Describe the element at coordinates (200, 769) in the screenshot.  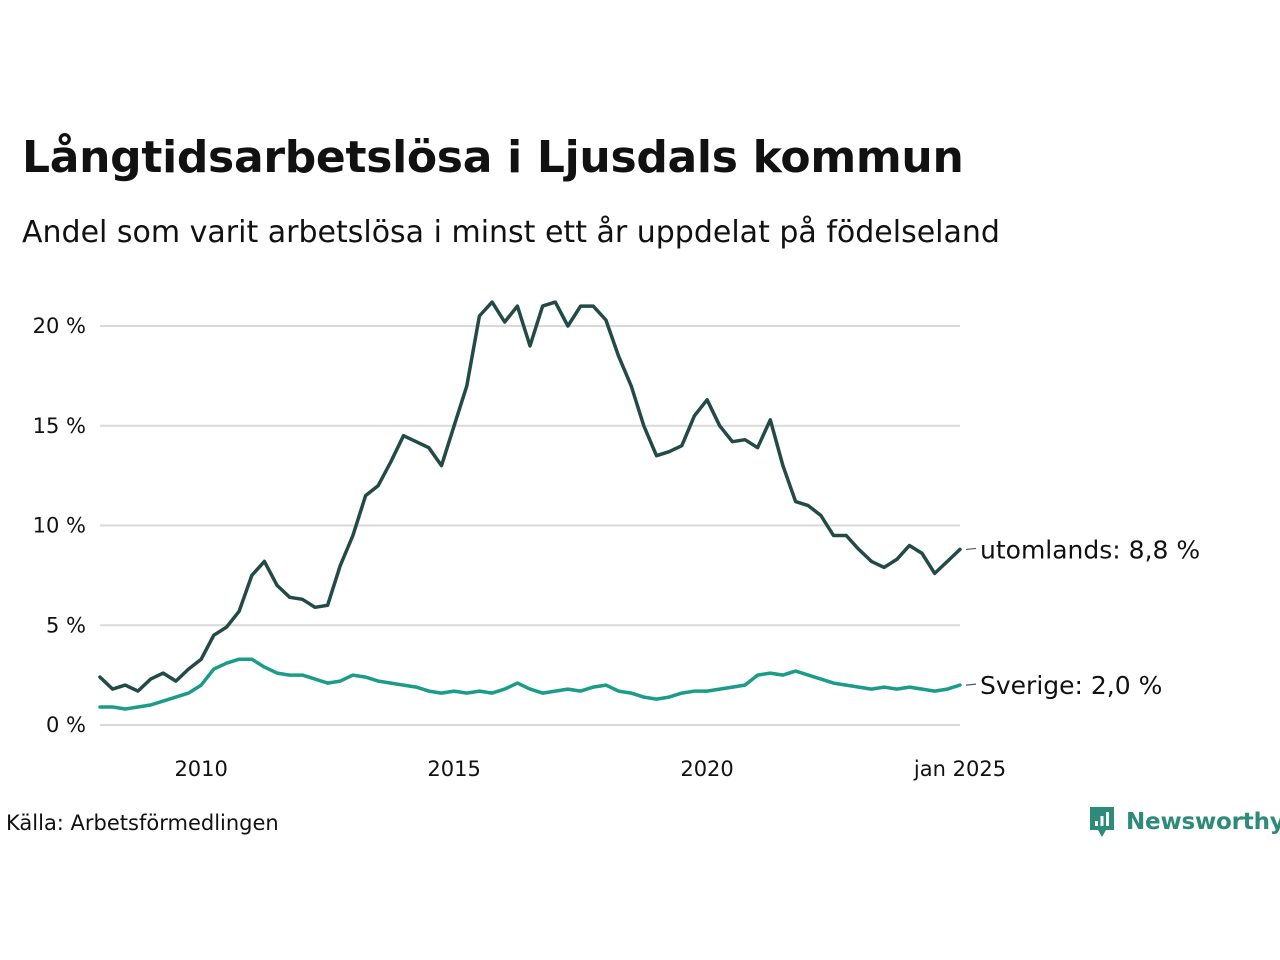
I see `x-tick-label: 2010` at that location.